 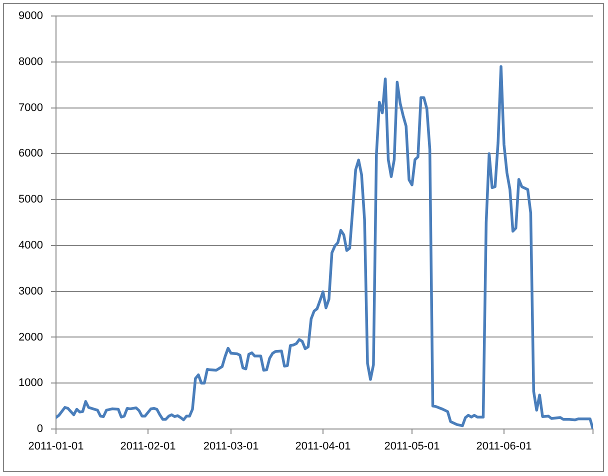 What do you see at coordinates (148, 446) in the screenshot?
I see `x-tick-label: 2011-02-01` at bounding box center [148, 446].